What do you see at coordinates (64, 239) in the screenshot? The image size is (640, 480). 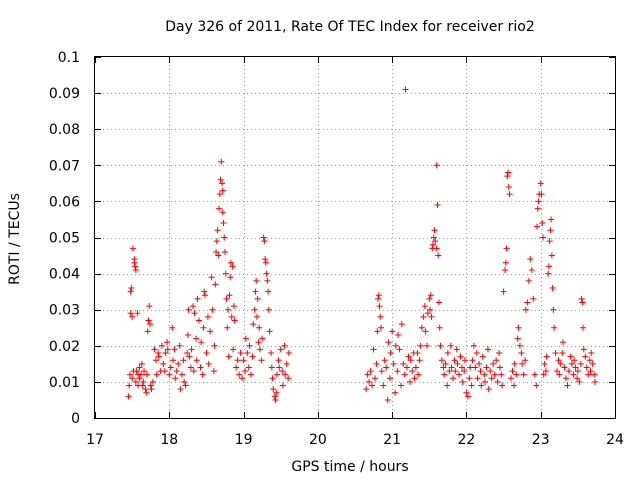 I see `y-tick-label: 0.05` at bounding box center [64, 239].